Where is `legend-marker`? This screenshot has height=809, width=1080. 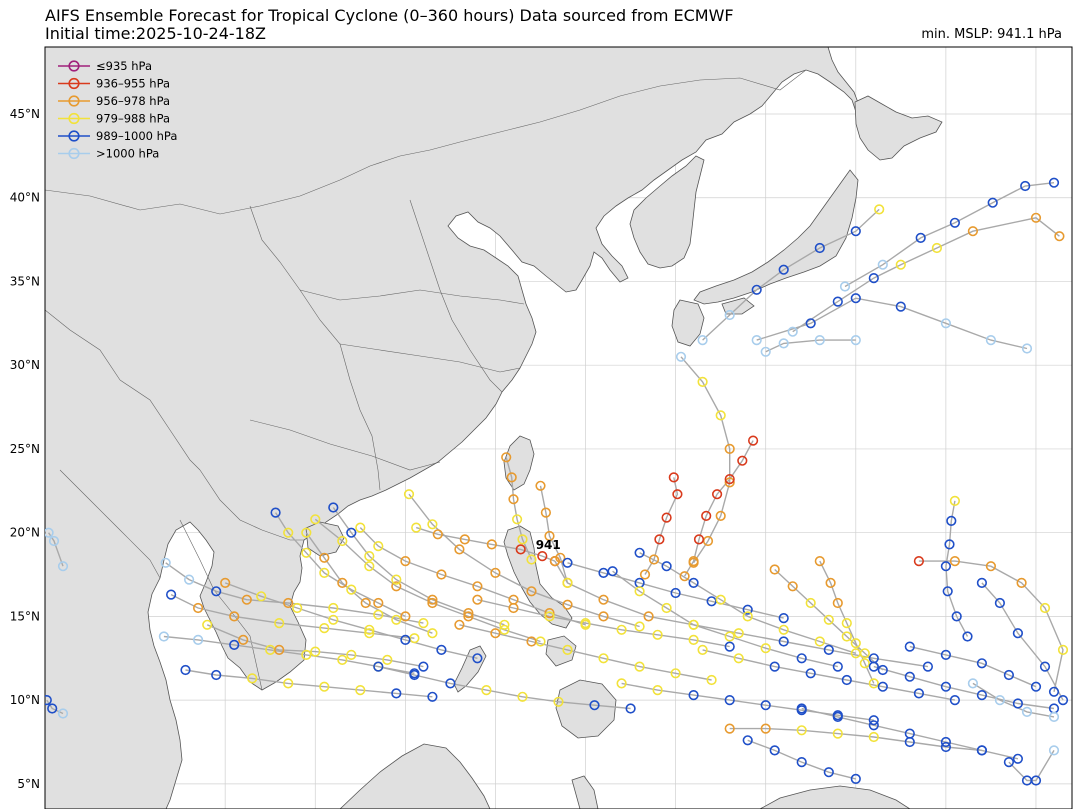 legend-marker is located at coordinates (74, 101).